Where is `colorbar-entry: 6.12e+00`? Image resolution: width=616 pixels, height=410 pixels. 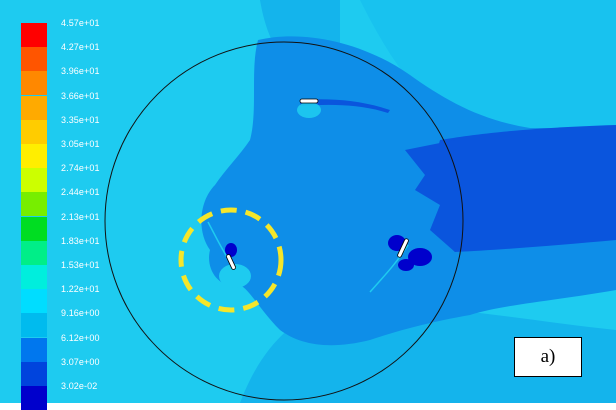
colorbar-entry: 6.12e+00 is located at coordinates (111, 347).